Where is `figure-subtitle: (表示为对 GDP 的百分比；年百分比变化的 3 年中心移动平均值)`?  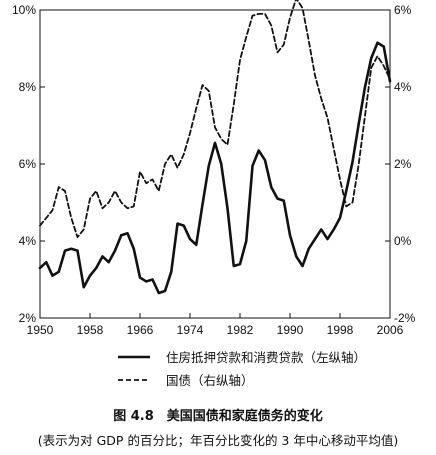
figure-subtitle: (表示为对 GDP 的百分比；年百分比变化的 3 年中心移动平均值) is located at coordinates (218, 440).